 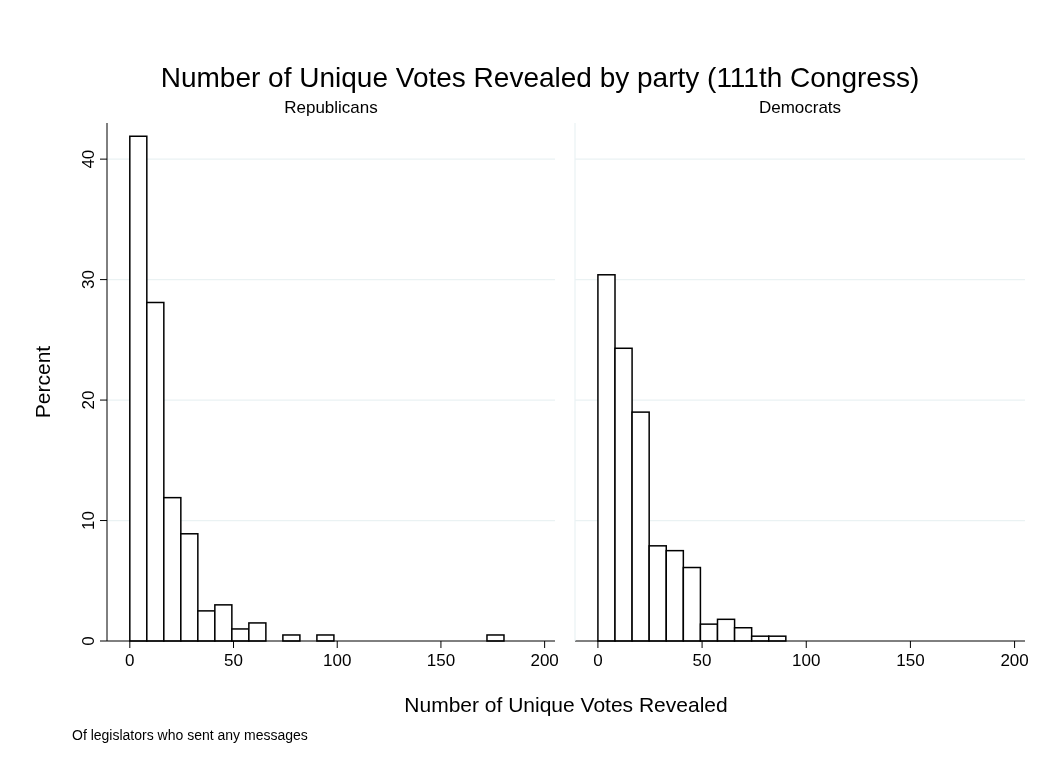 I want to click on text: Of legislators who sent any messages, so click(x=190, y=735).